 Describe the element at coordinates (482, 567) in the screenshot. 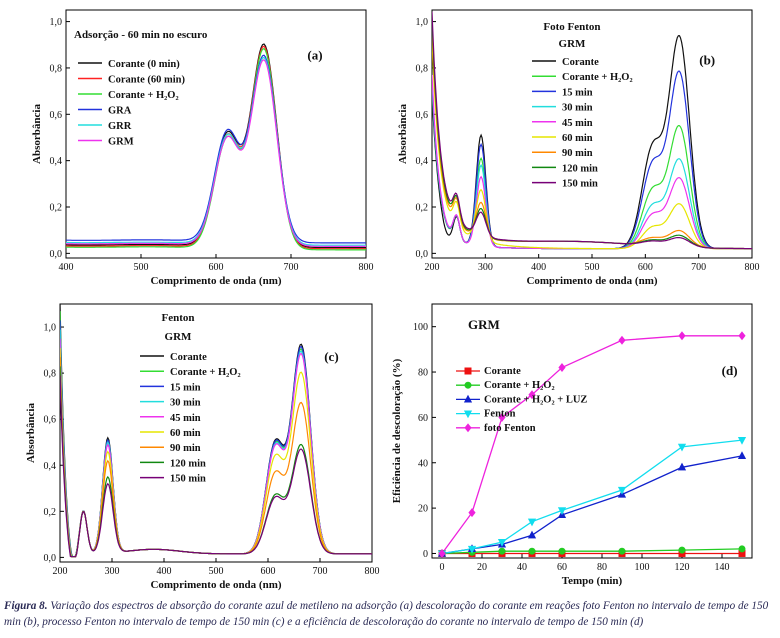

I see `x-tick-label: 20` at that location.